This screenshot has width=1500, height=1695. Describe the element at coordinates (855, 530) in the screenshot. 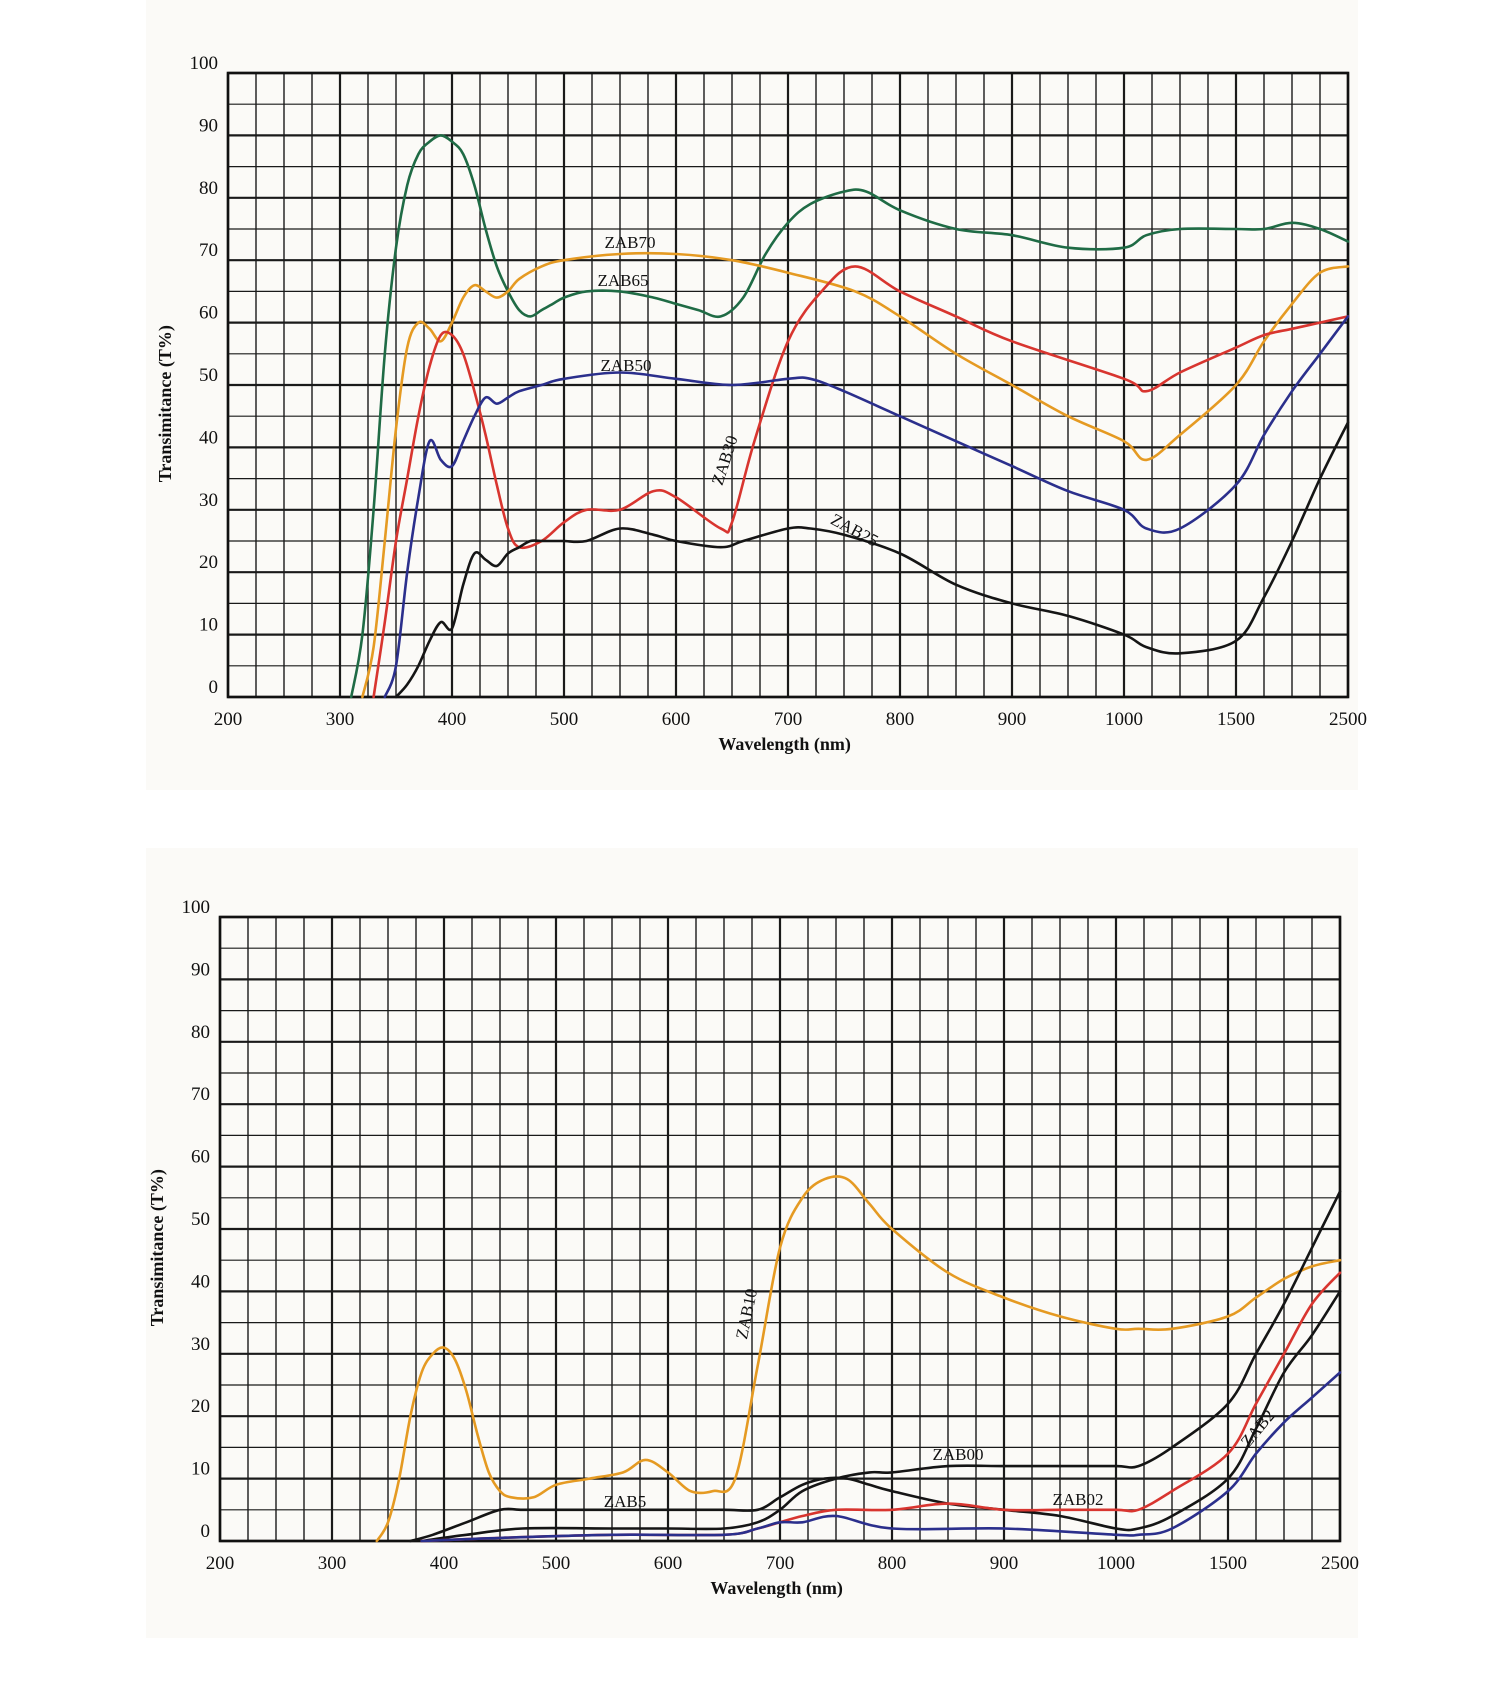

I see `series-label-zab25: ZAB25` at that location.